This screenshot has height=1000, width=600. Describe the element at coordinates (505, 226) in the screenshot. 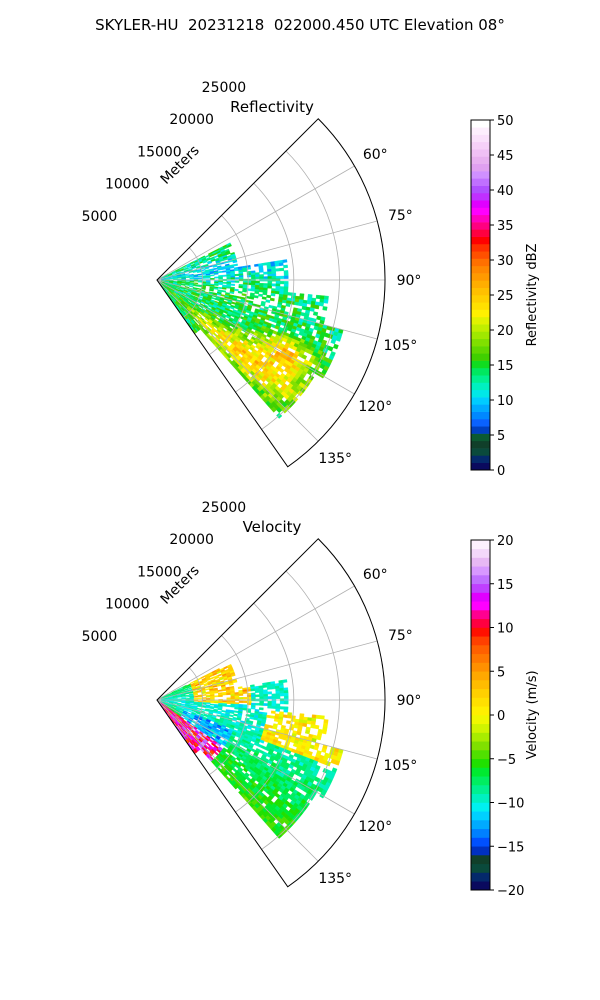

I see `colorbar-tick-label: 35` at that location.